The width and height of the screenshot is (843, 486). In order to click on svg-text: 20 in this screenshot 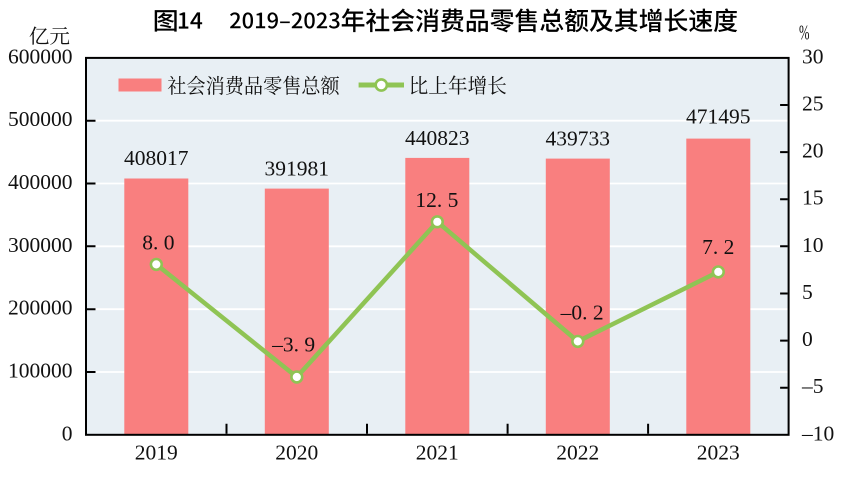, I will do `click(813, 151)`.